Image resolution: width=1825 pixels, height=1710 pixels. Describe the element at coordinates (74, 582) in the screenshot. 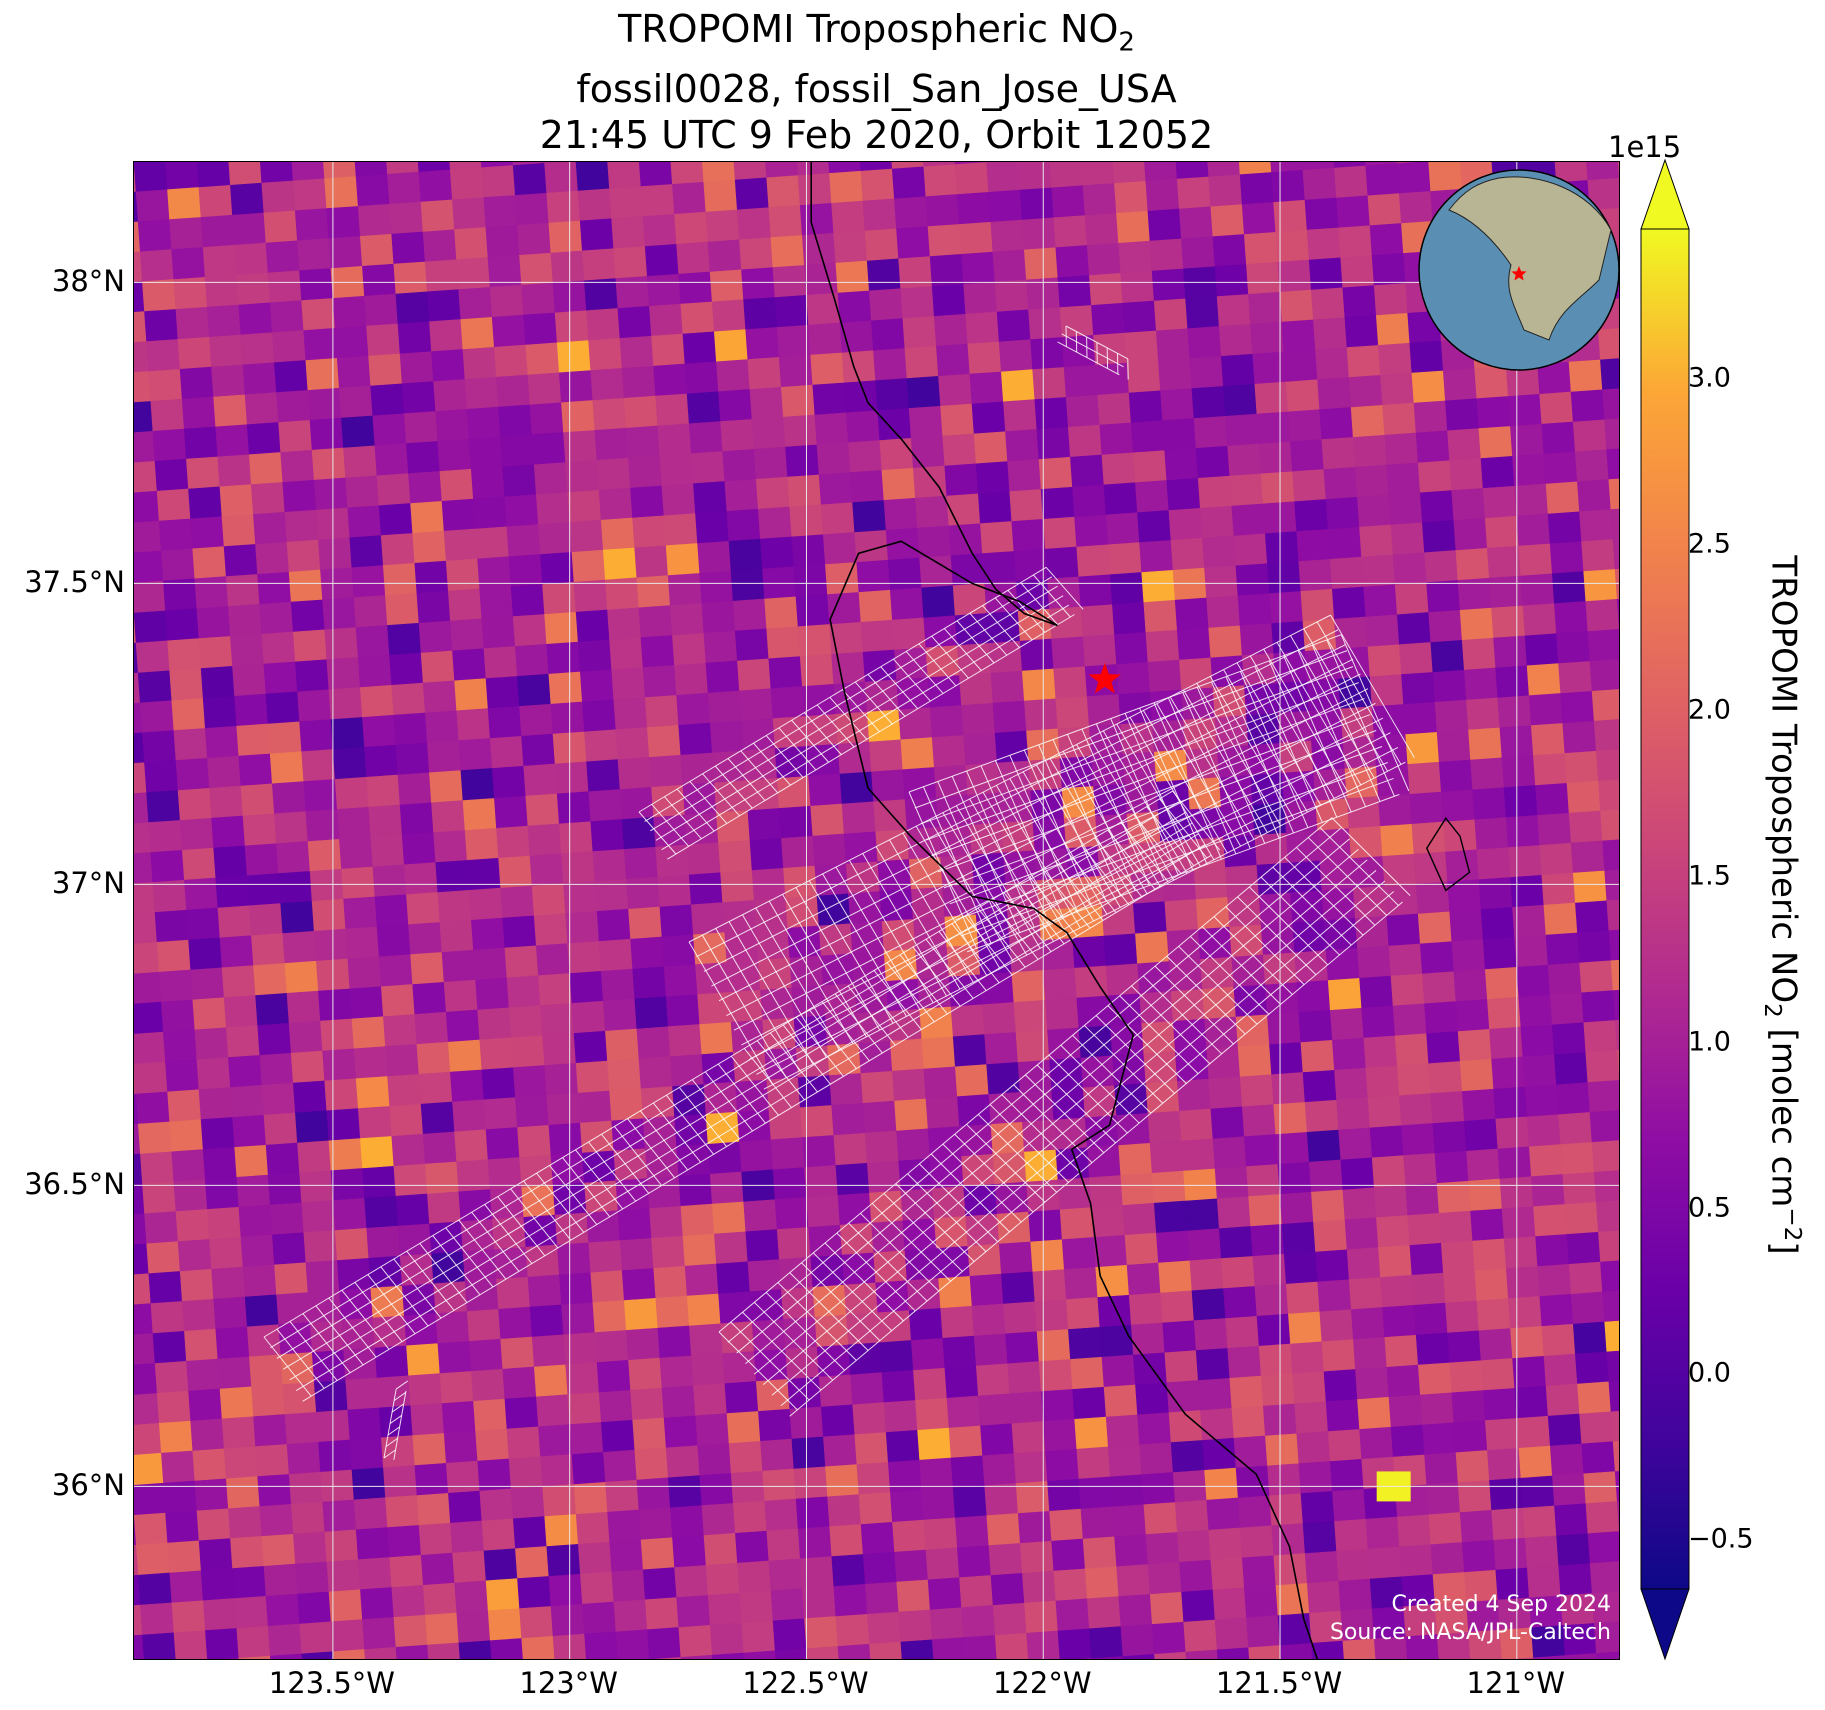

I see `latitude-tick-label: 37.5°N` at that location.